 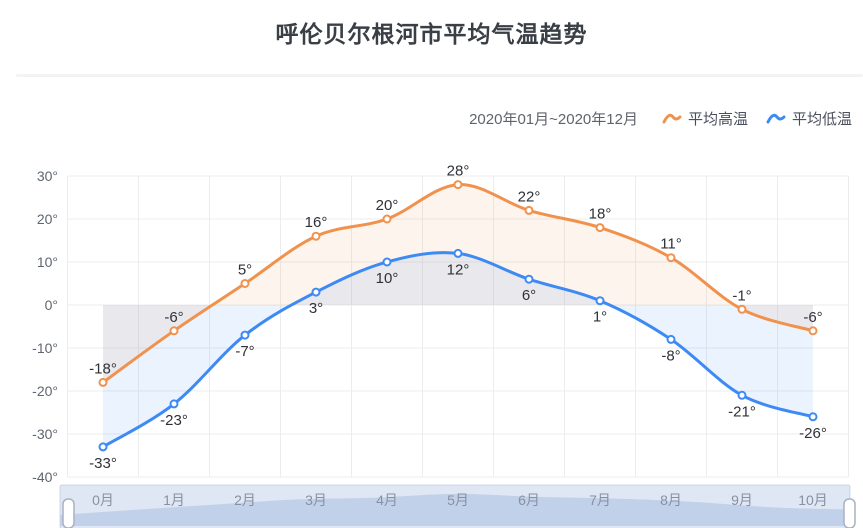 What do you see at coordinates (245, 270) in the screenshot?
I see `data-label-high: 5°` at bounding box center [245, 270].